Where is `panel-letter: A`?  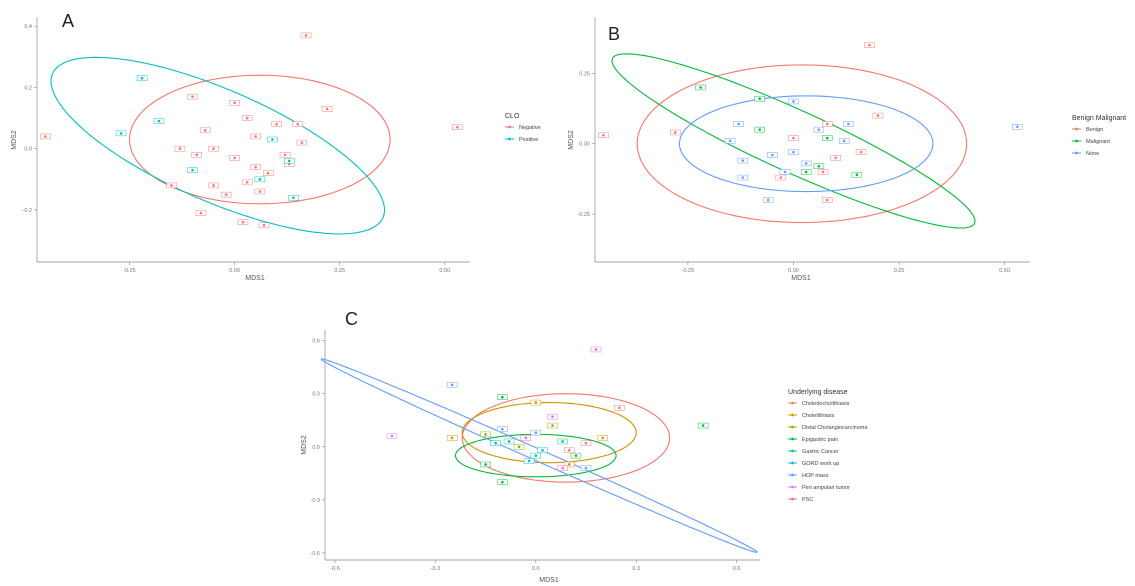
panel-letter: A is located at coordinates (68, 21).